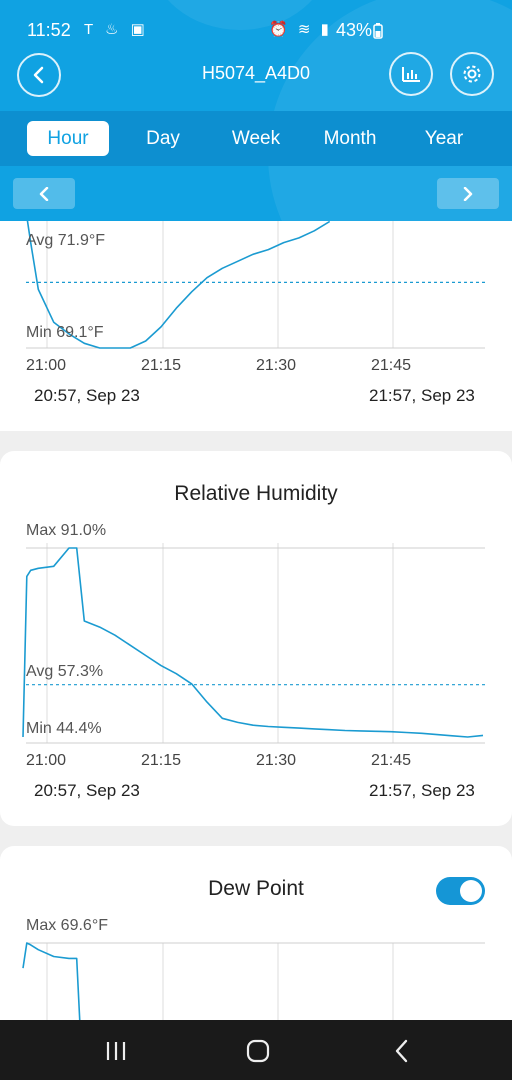 The image size is (512, 1080). What do you see at coordinates (64, 728) in the screenshot?
I see `humidity-min-label: Min 44.4%` at bounding box center [64, 728].